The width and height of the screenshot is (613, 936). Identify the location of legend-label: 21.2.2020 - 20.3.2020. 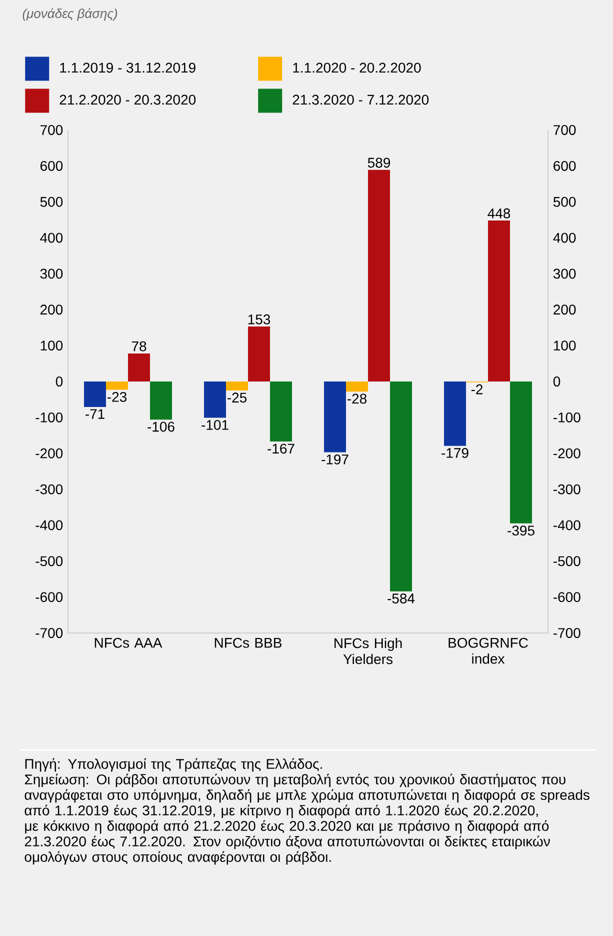
(128, 99).